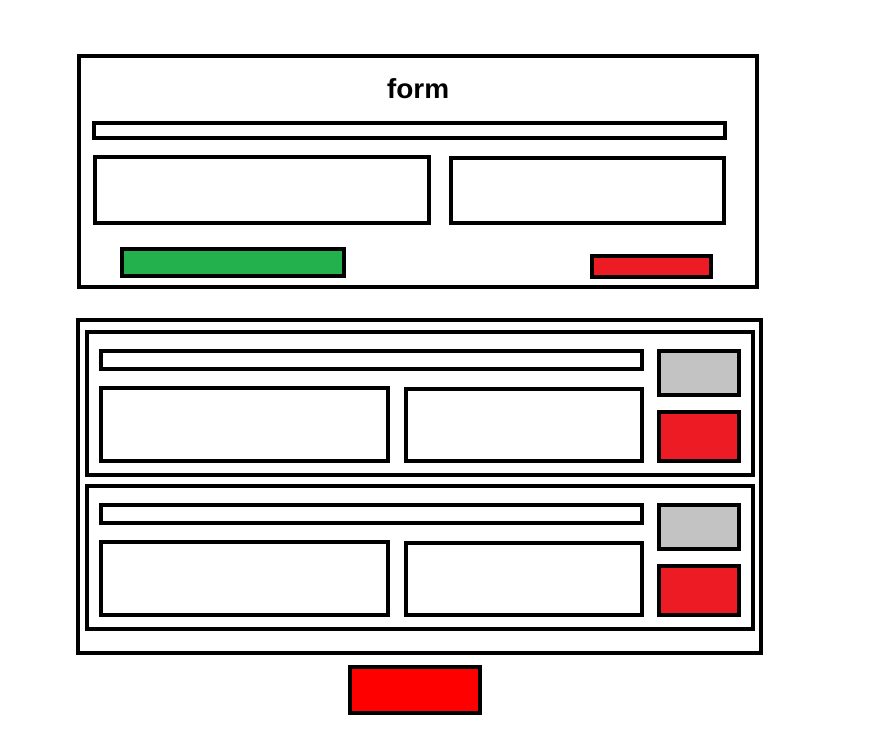 The height and width of the screenshot is (735, 871). Describe the element at coordinates (651, 266) in the screenshot. I see `cancel-button` at that location.